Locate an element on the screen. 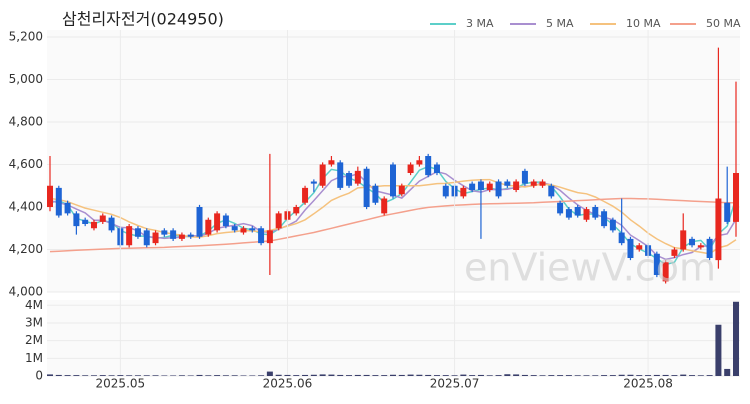  y-tick-label: 4,600 is located at coordinates (26, 164).